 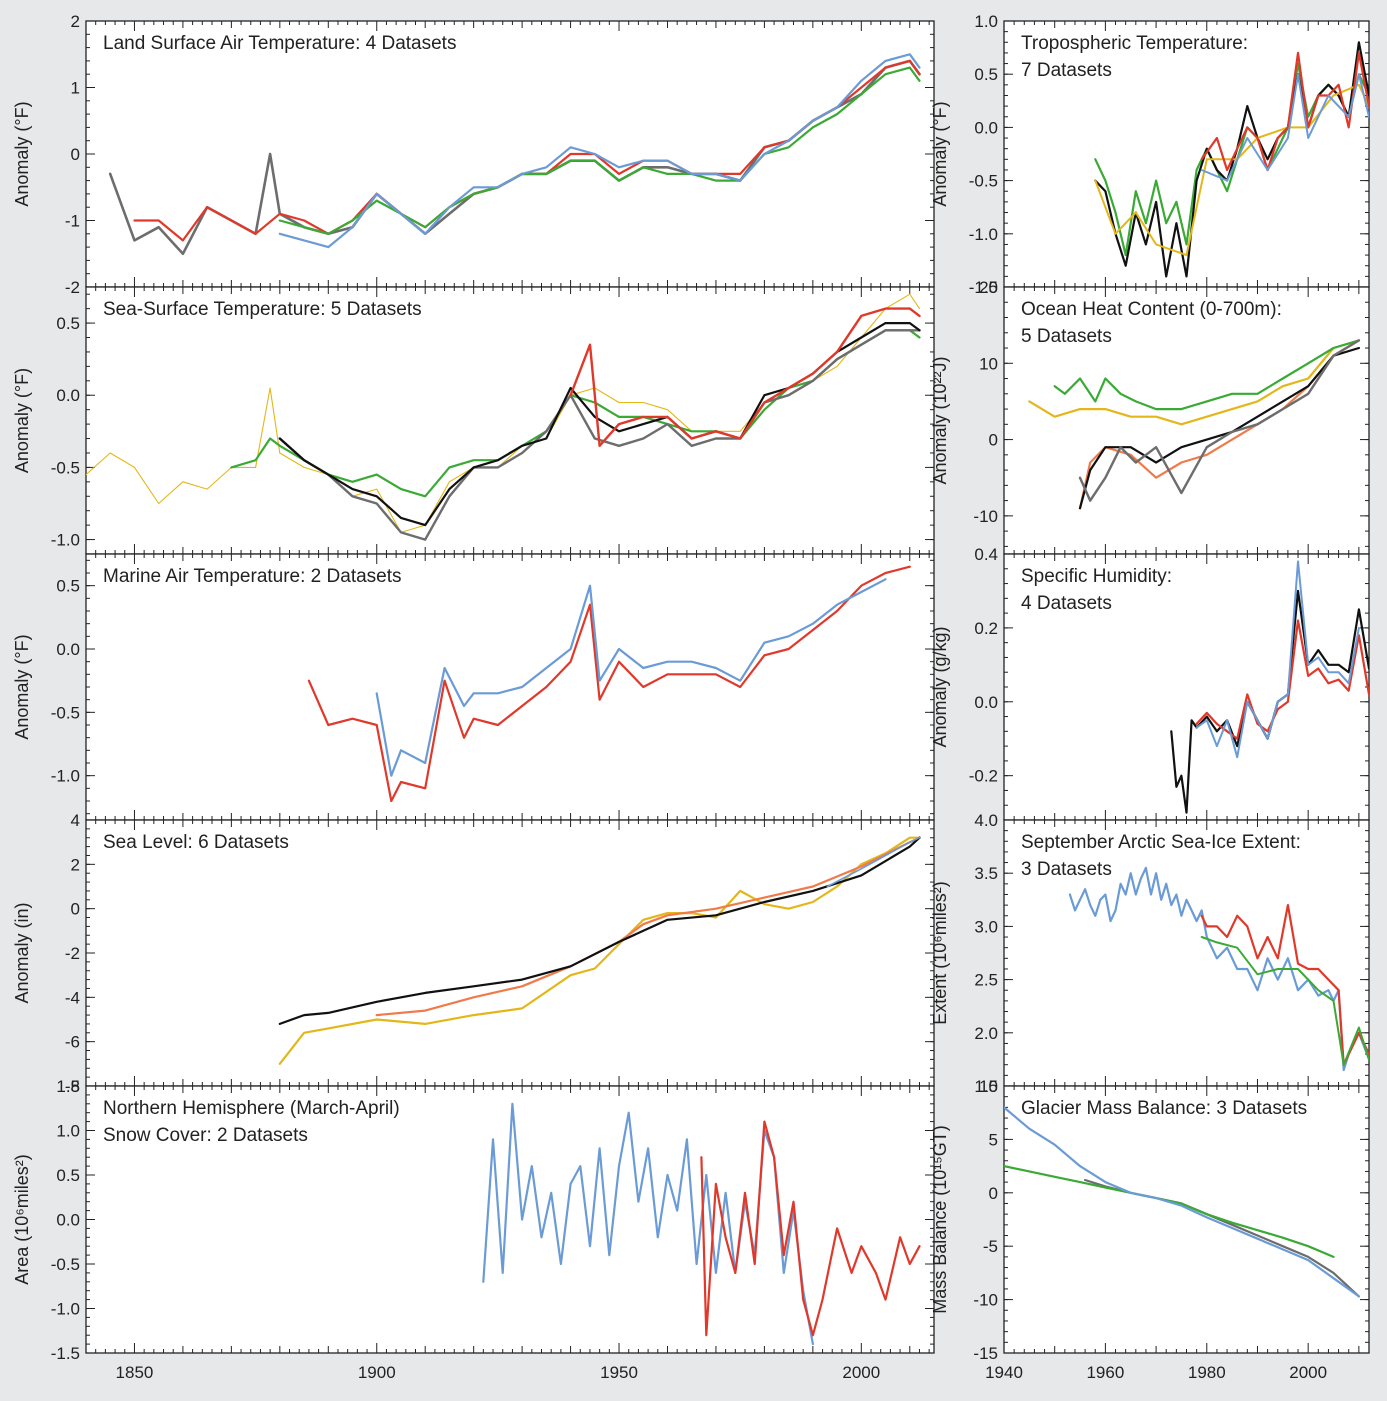 What do you see at coordinates (252, 576) in the screenshot?
I see `panel-title-marine-air-temperature: Marine Air Temperature: 2 Datasets` at bounding box center [252, 576].